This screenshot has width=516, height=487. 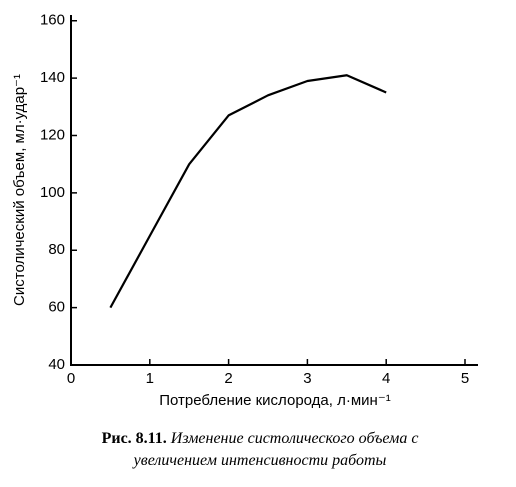 I want to click on x-axis-label: Потребление кислорода, л·мин⁻¹, so click(x=275, y=400).